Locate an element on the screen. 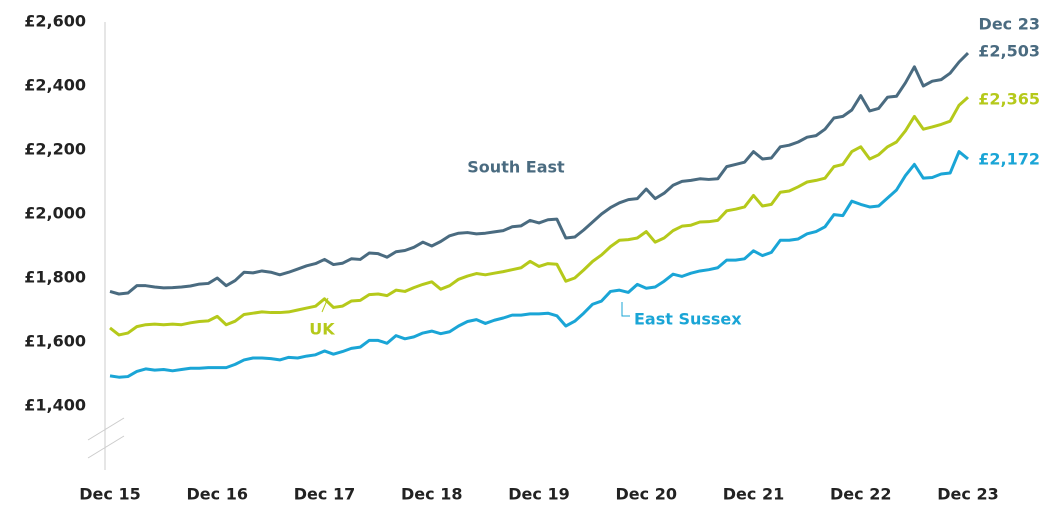 This screenshot has width=1059, height=509. y-tick-label: £1,800 is located at coordinates (55, 277).